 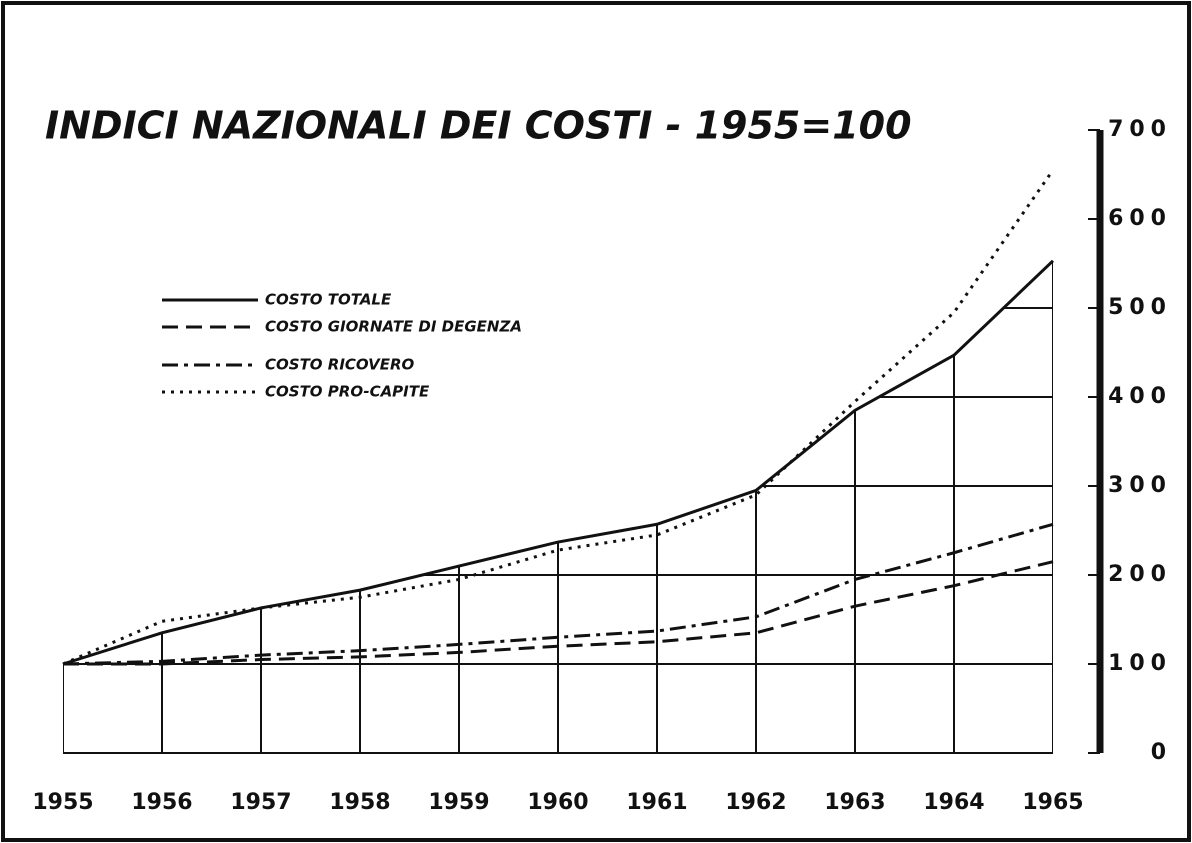 I want to click on y-tick-label: 100, so click(x=1140, y=663).